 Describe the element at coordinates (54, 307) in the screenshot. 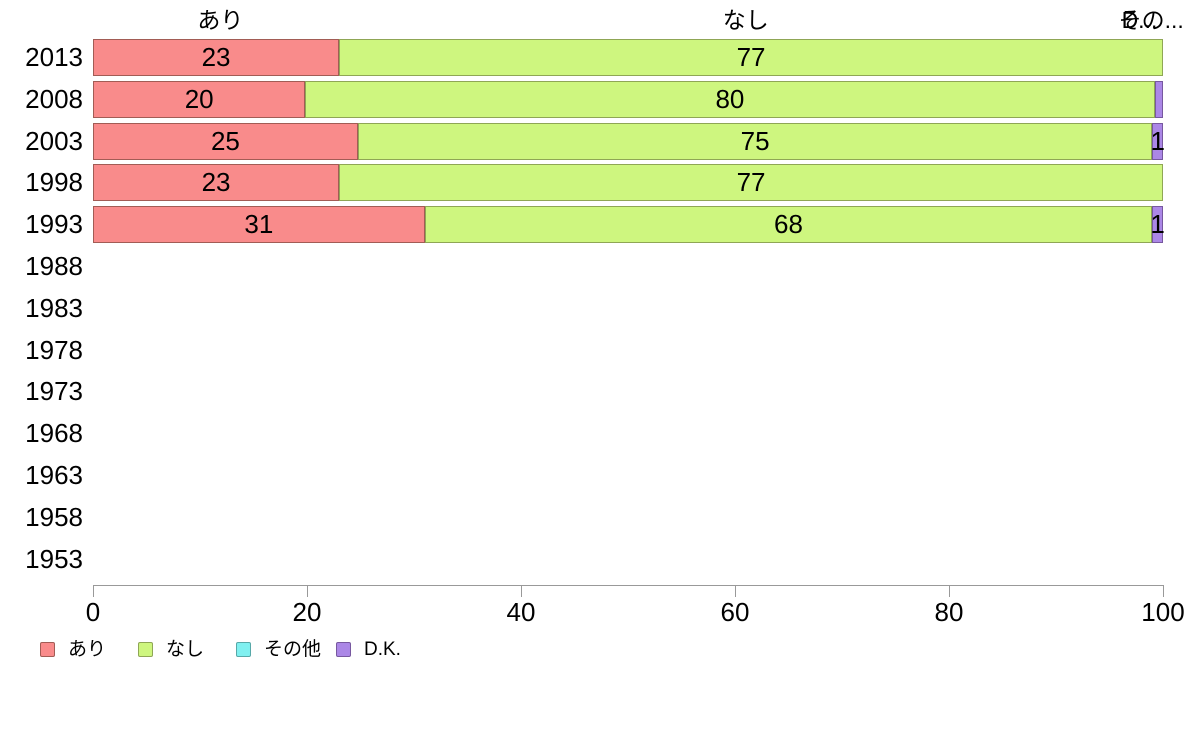

I see `y-axis-label: 1983` at that location.